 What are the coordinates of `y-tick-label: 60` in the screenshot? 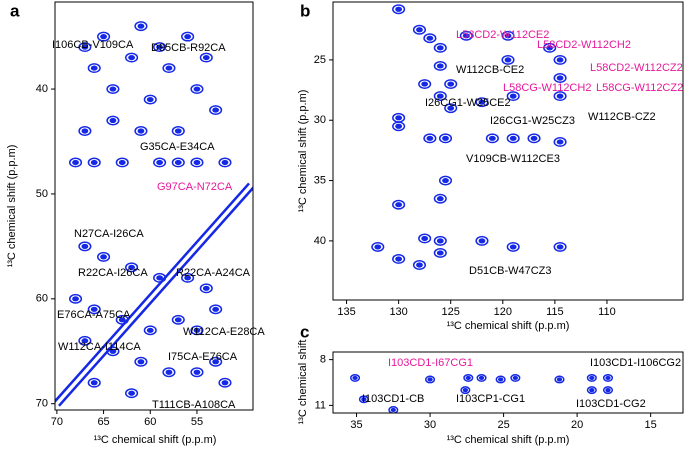 It's located at (42, 299).